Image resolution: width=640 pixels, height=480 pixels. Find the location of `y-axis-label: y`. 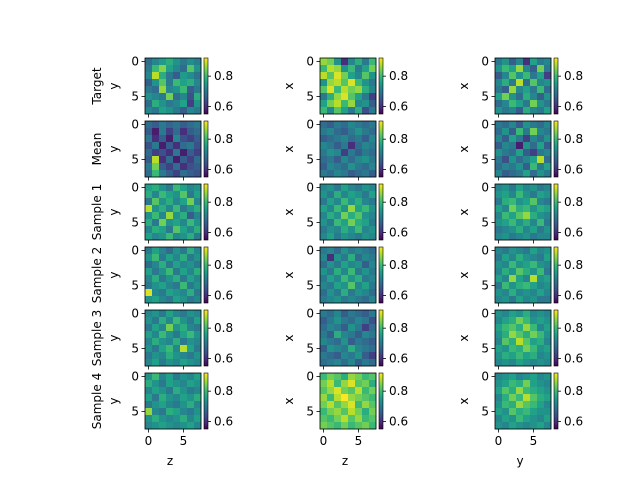

y-axis-label: y is located at coordinates (114, 211).